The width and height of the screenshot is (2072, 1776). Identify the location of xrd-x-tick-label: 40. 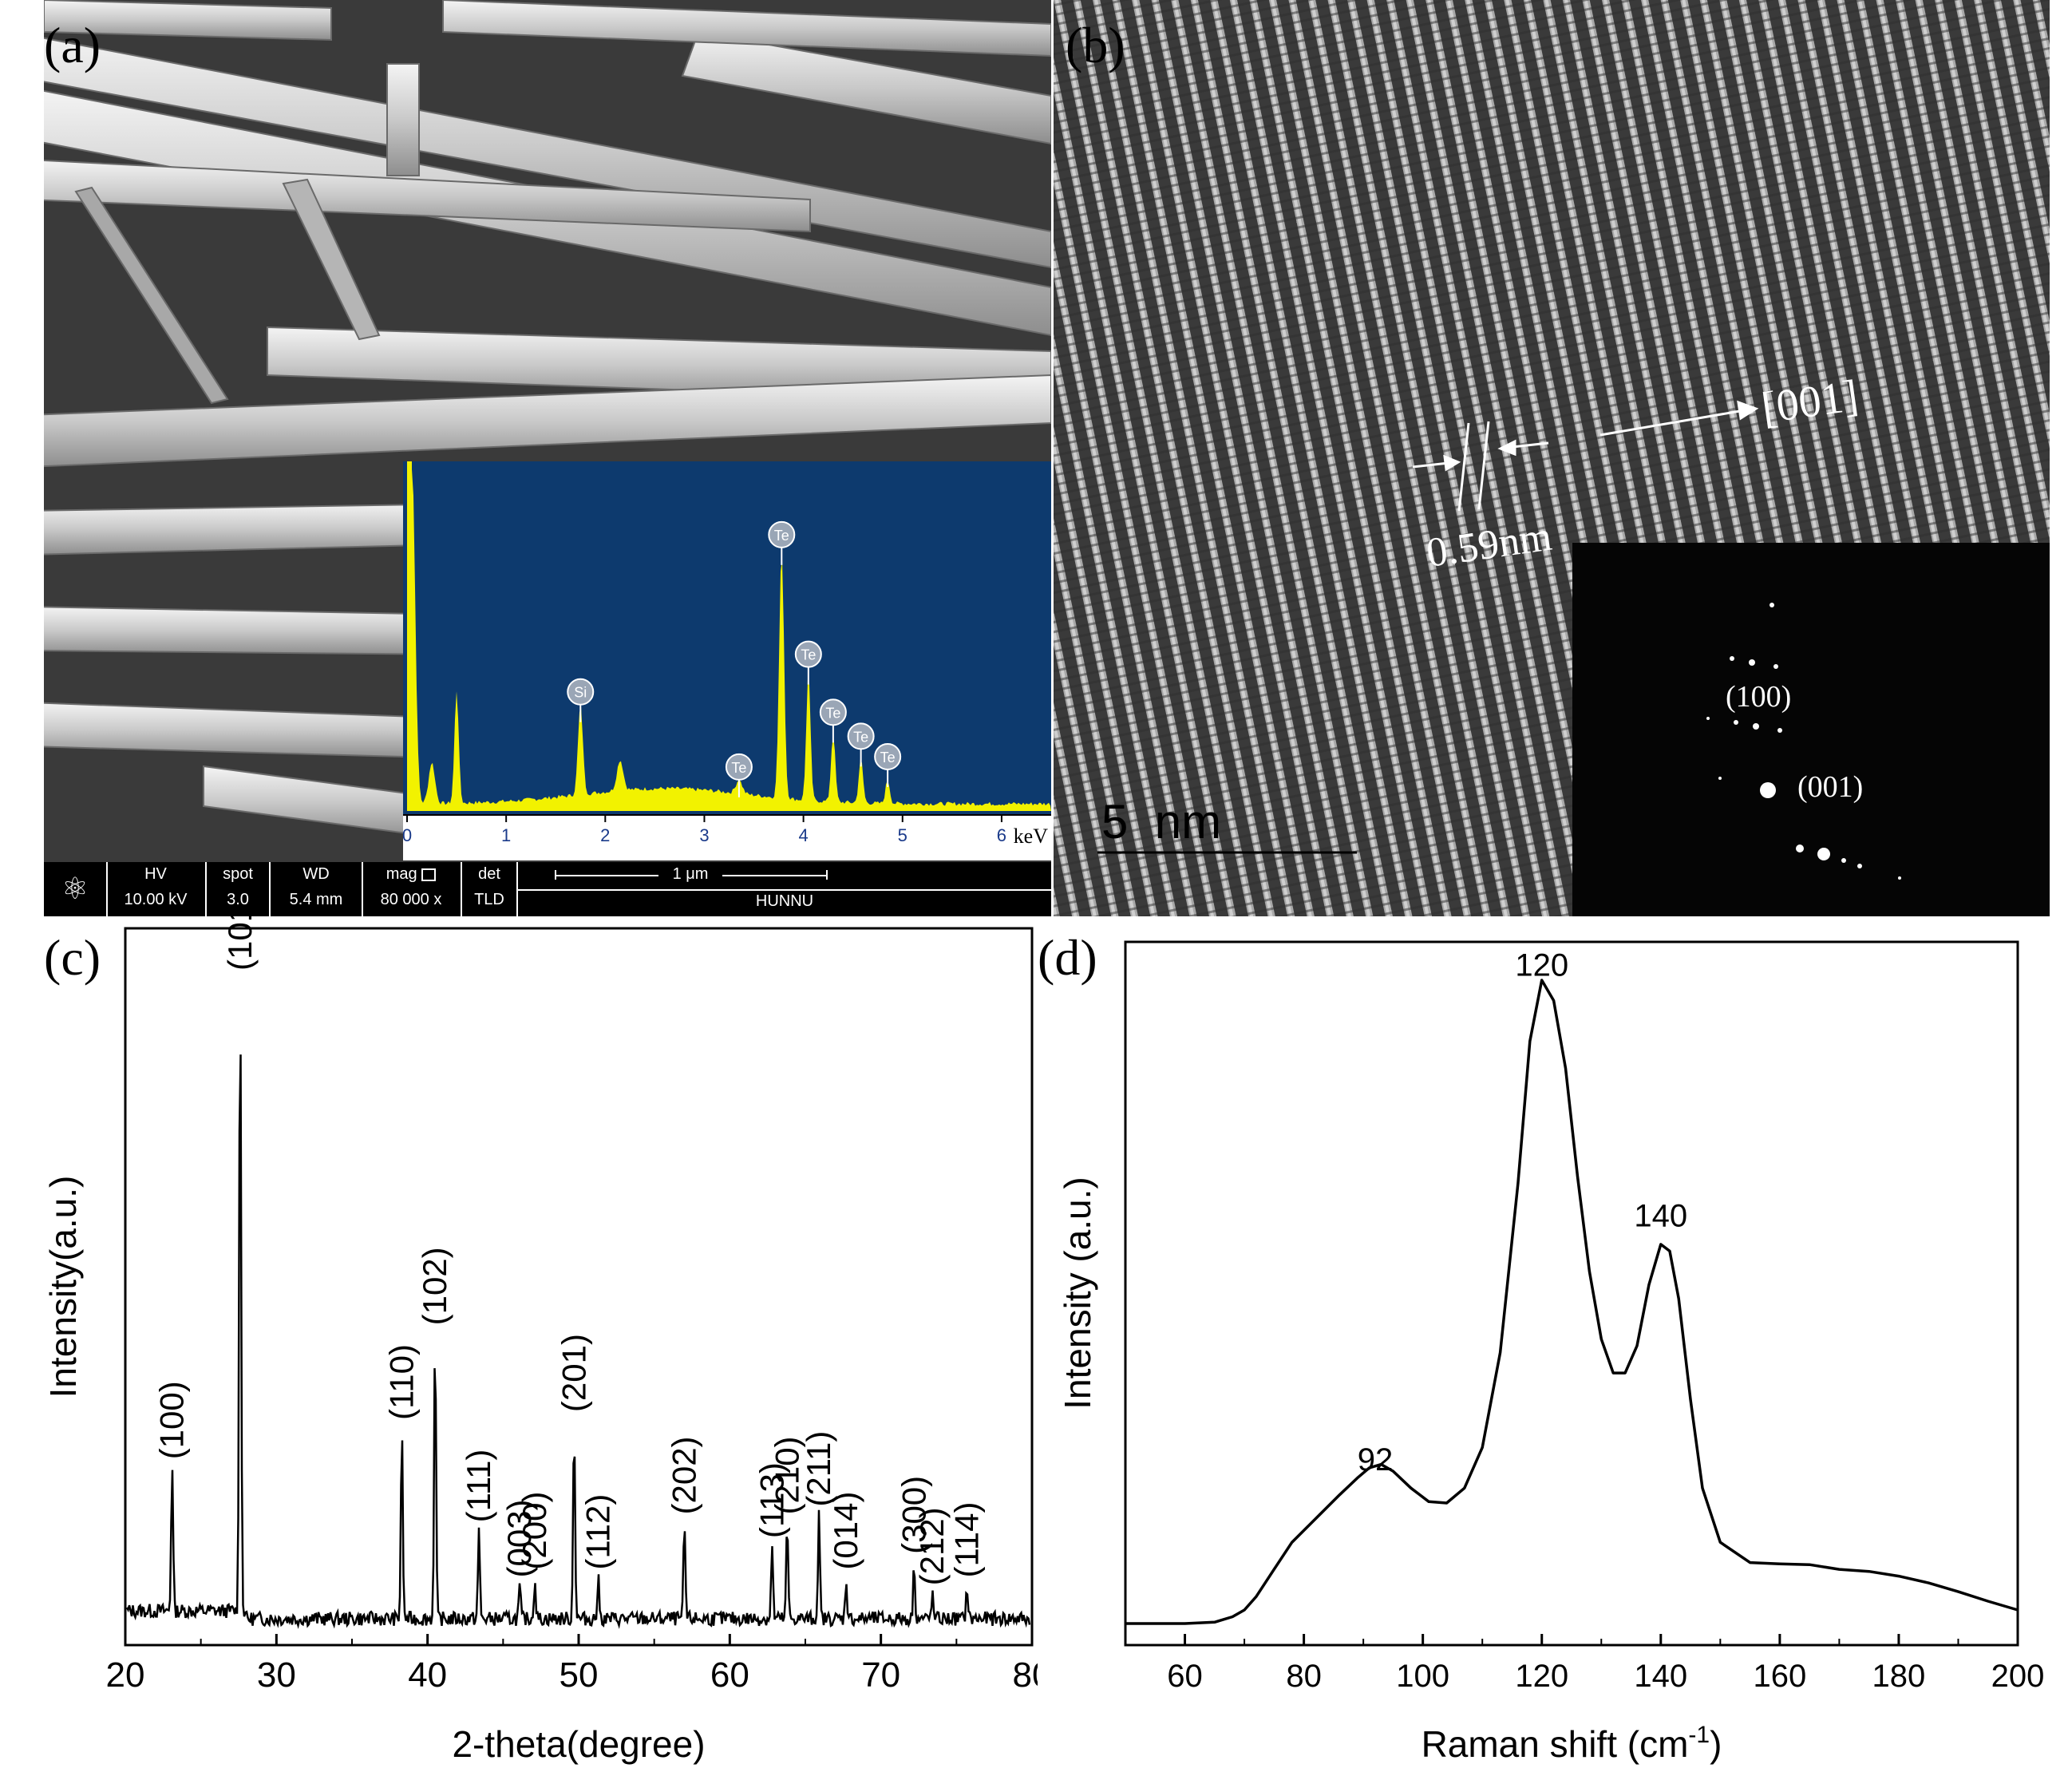
(428, 1675).